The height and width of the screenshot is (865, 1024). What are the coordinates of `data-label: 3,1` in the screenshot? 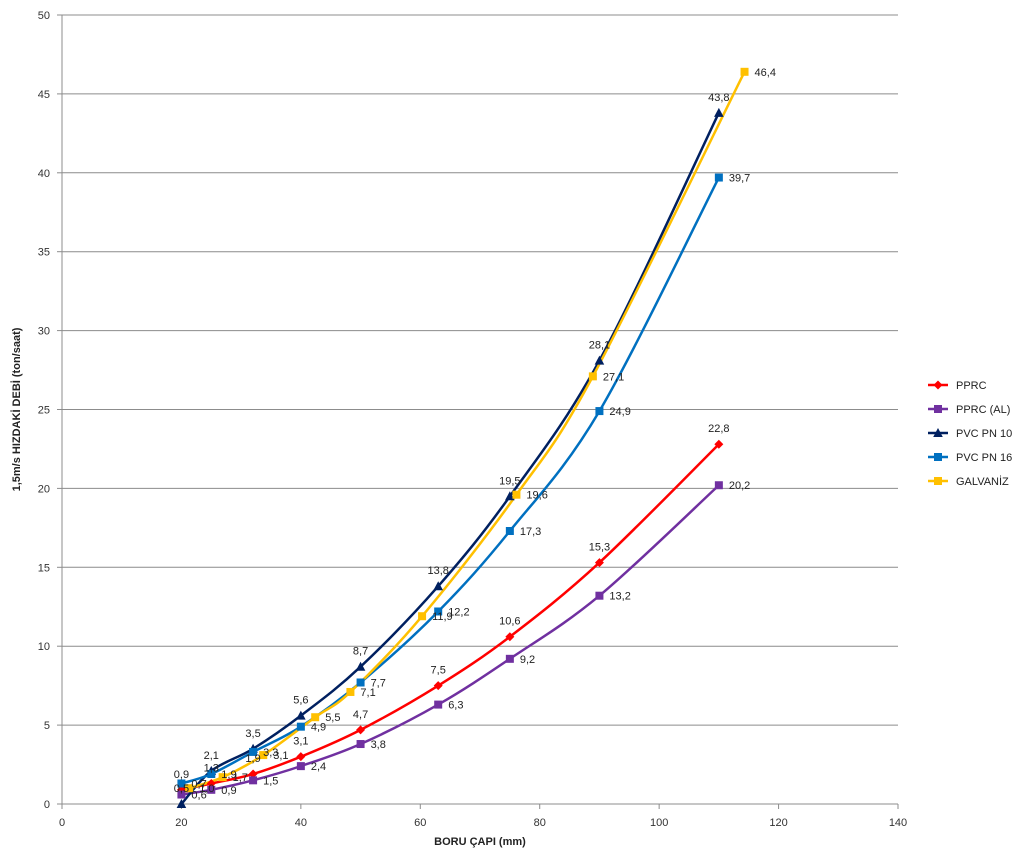 It's located at (300, 742).